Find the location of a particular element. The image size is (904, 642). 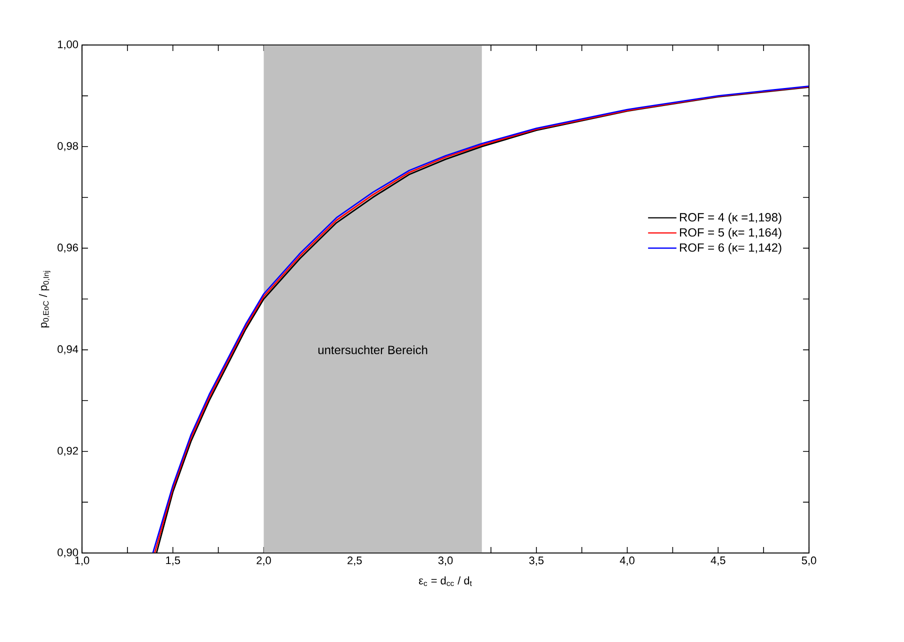

x-tick-label: 3,0 is located at coordinates (445, 561).